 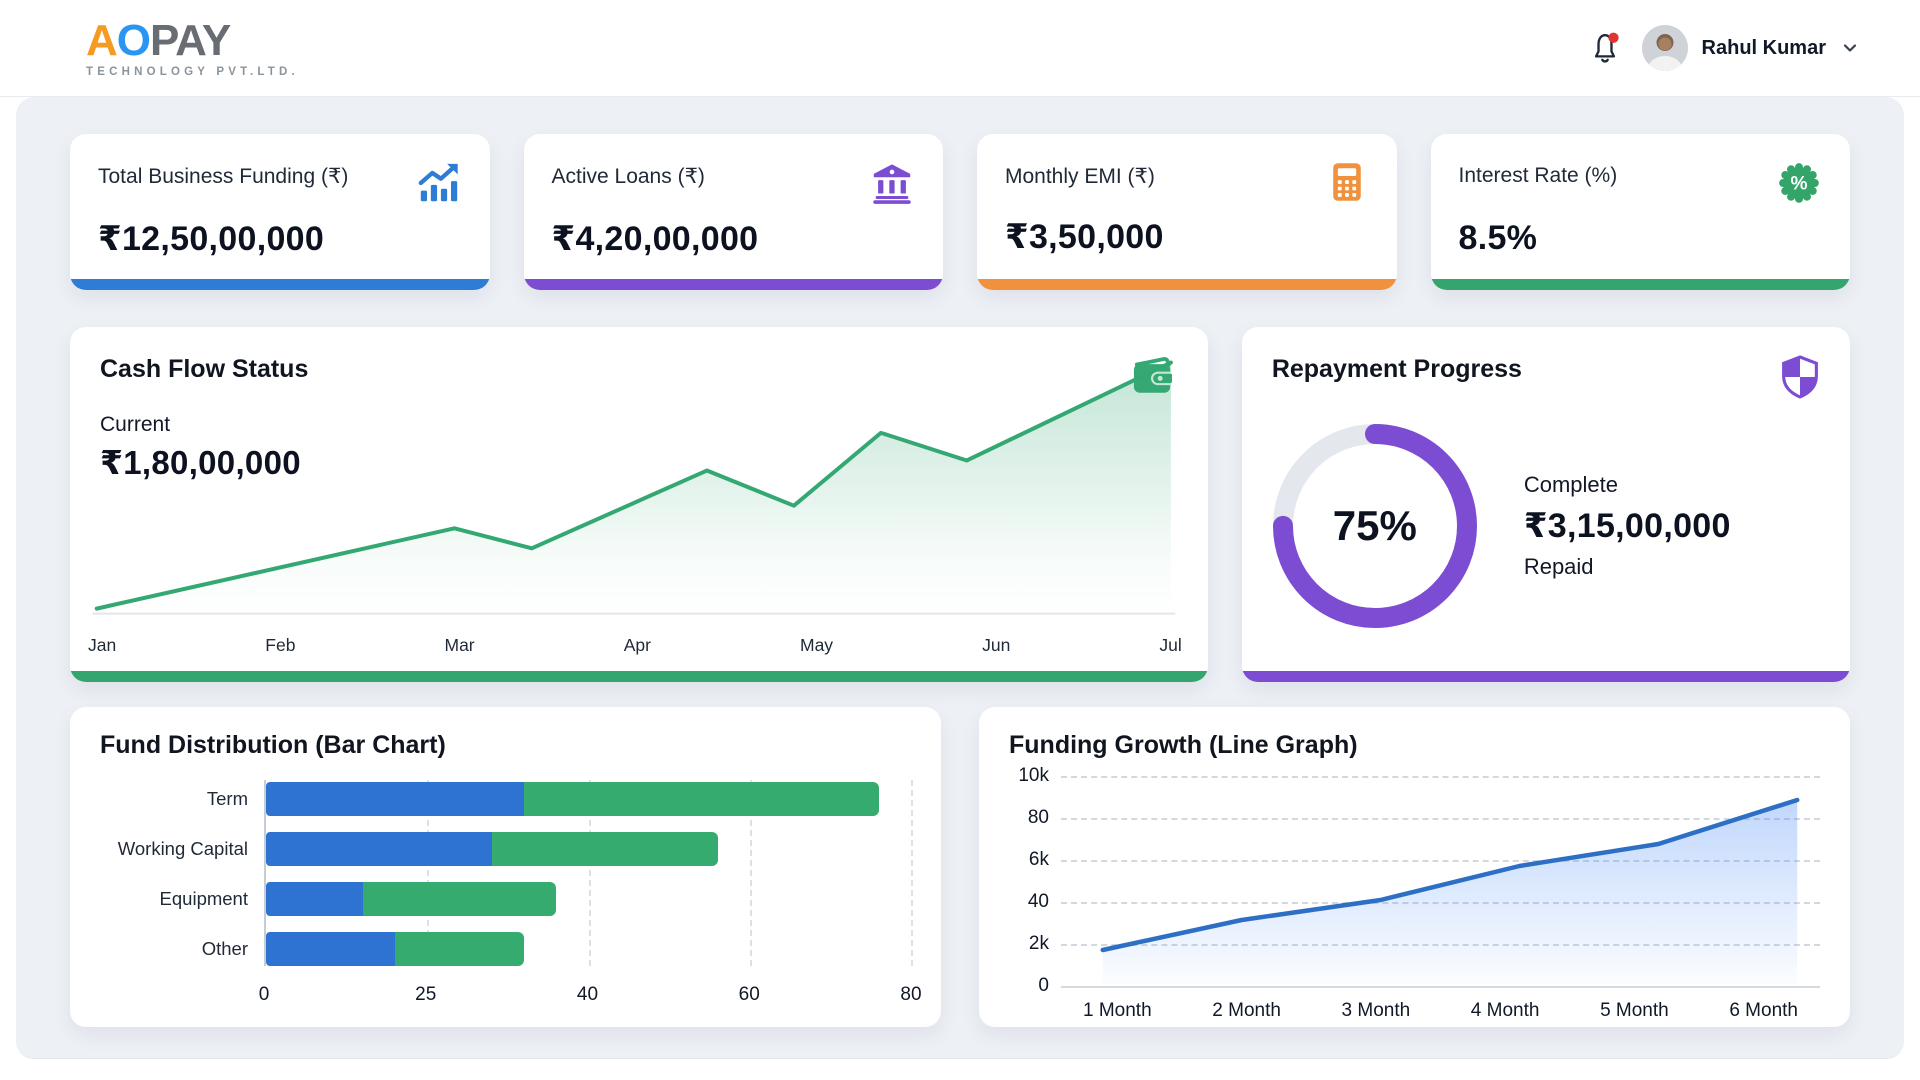 I want to click on x-tick-label: 6 Month, so click(x=1763, y=1010).